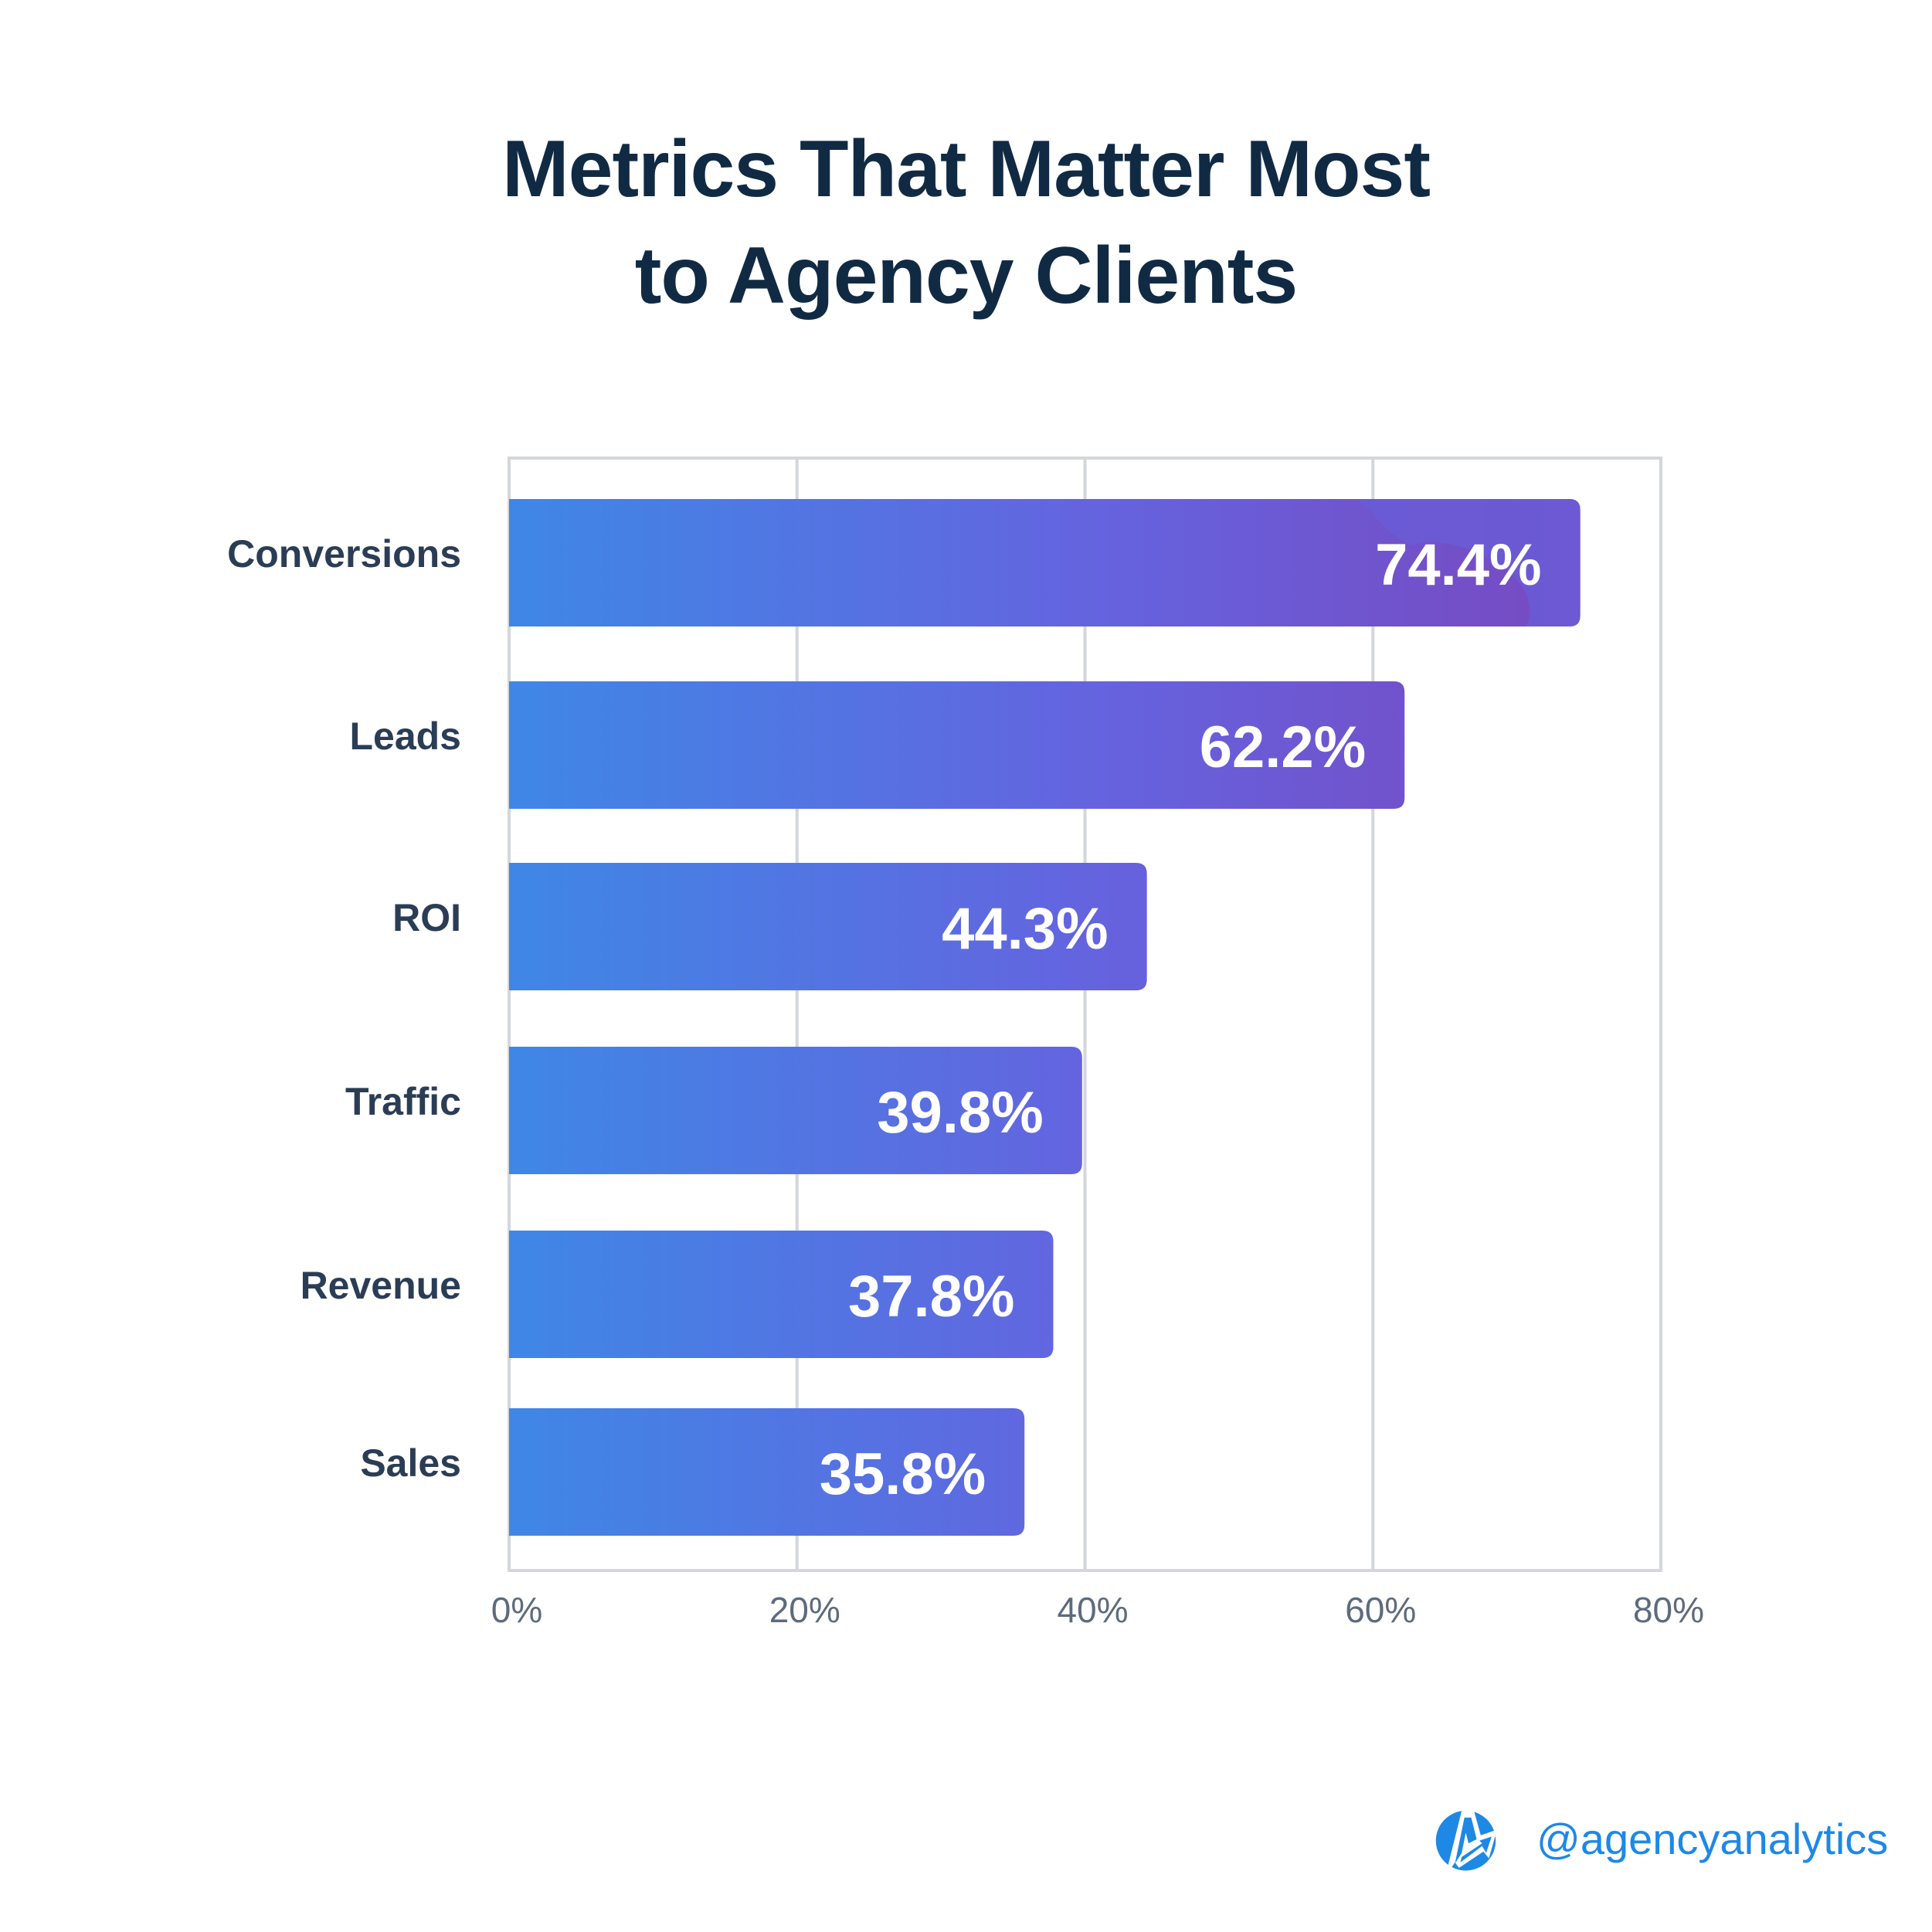 Image resolution: width=1932 pixels, height=1932 pixels. Describe the element at coordinates (960, 1113) in the screenshot. I see `value-label: 39.8%` at that location.